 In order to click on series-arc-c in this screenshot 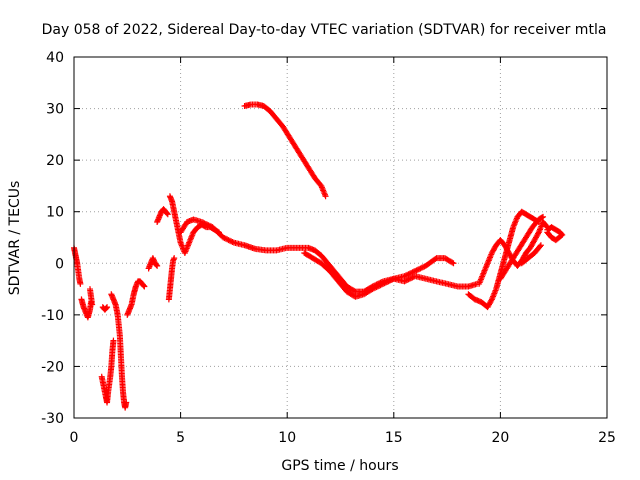, I will do `click(91, 297)`.